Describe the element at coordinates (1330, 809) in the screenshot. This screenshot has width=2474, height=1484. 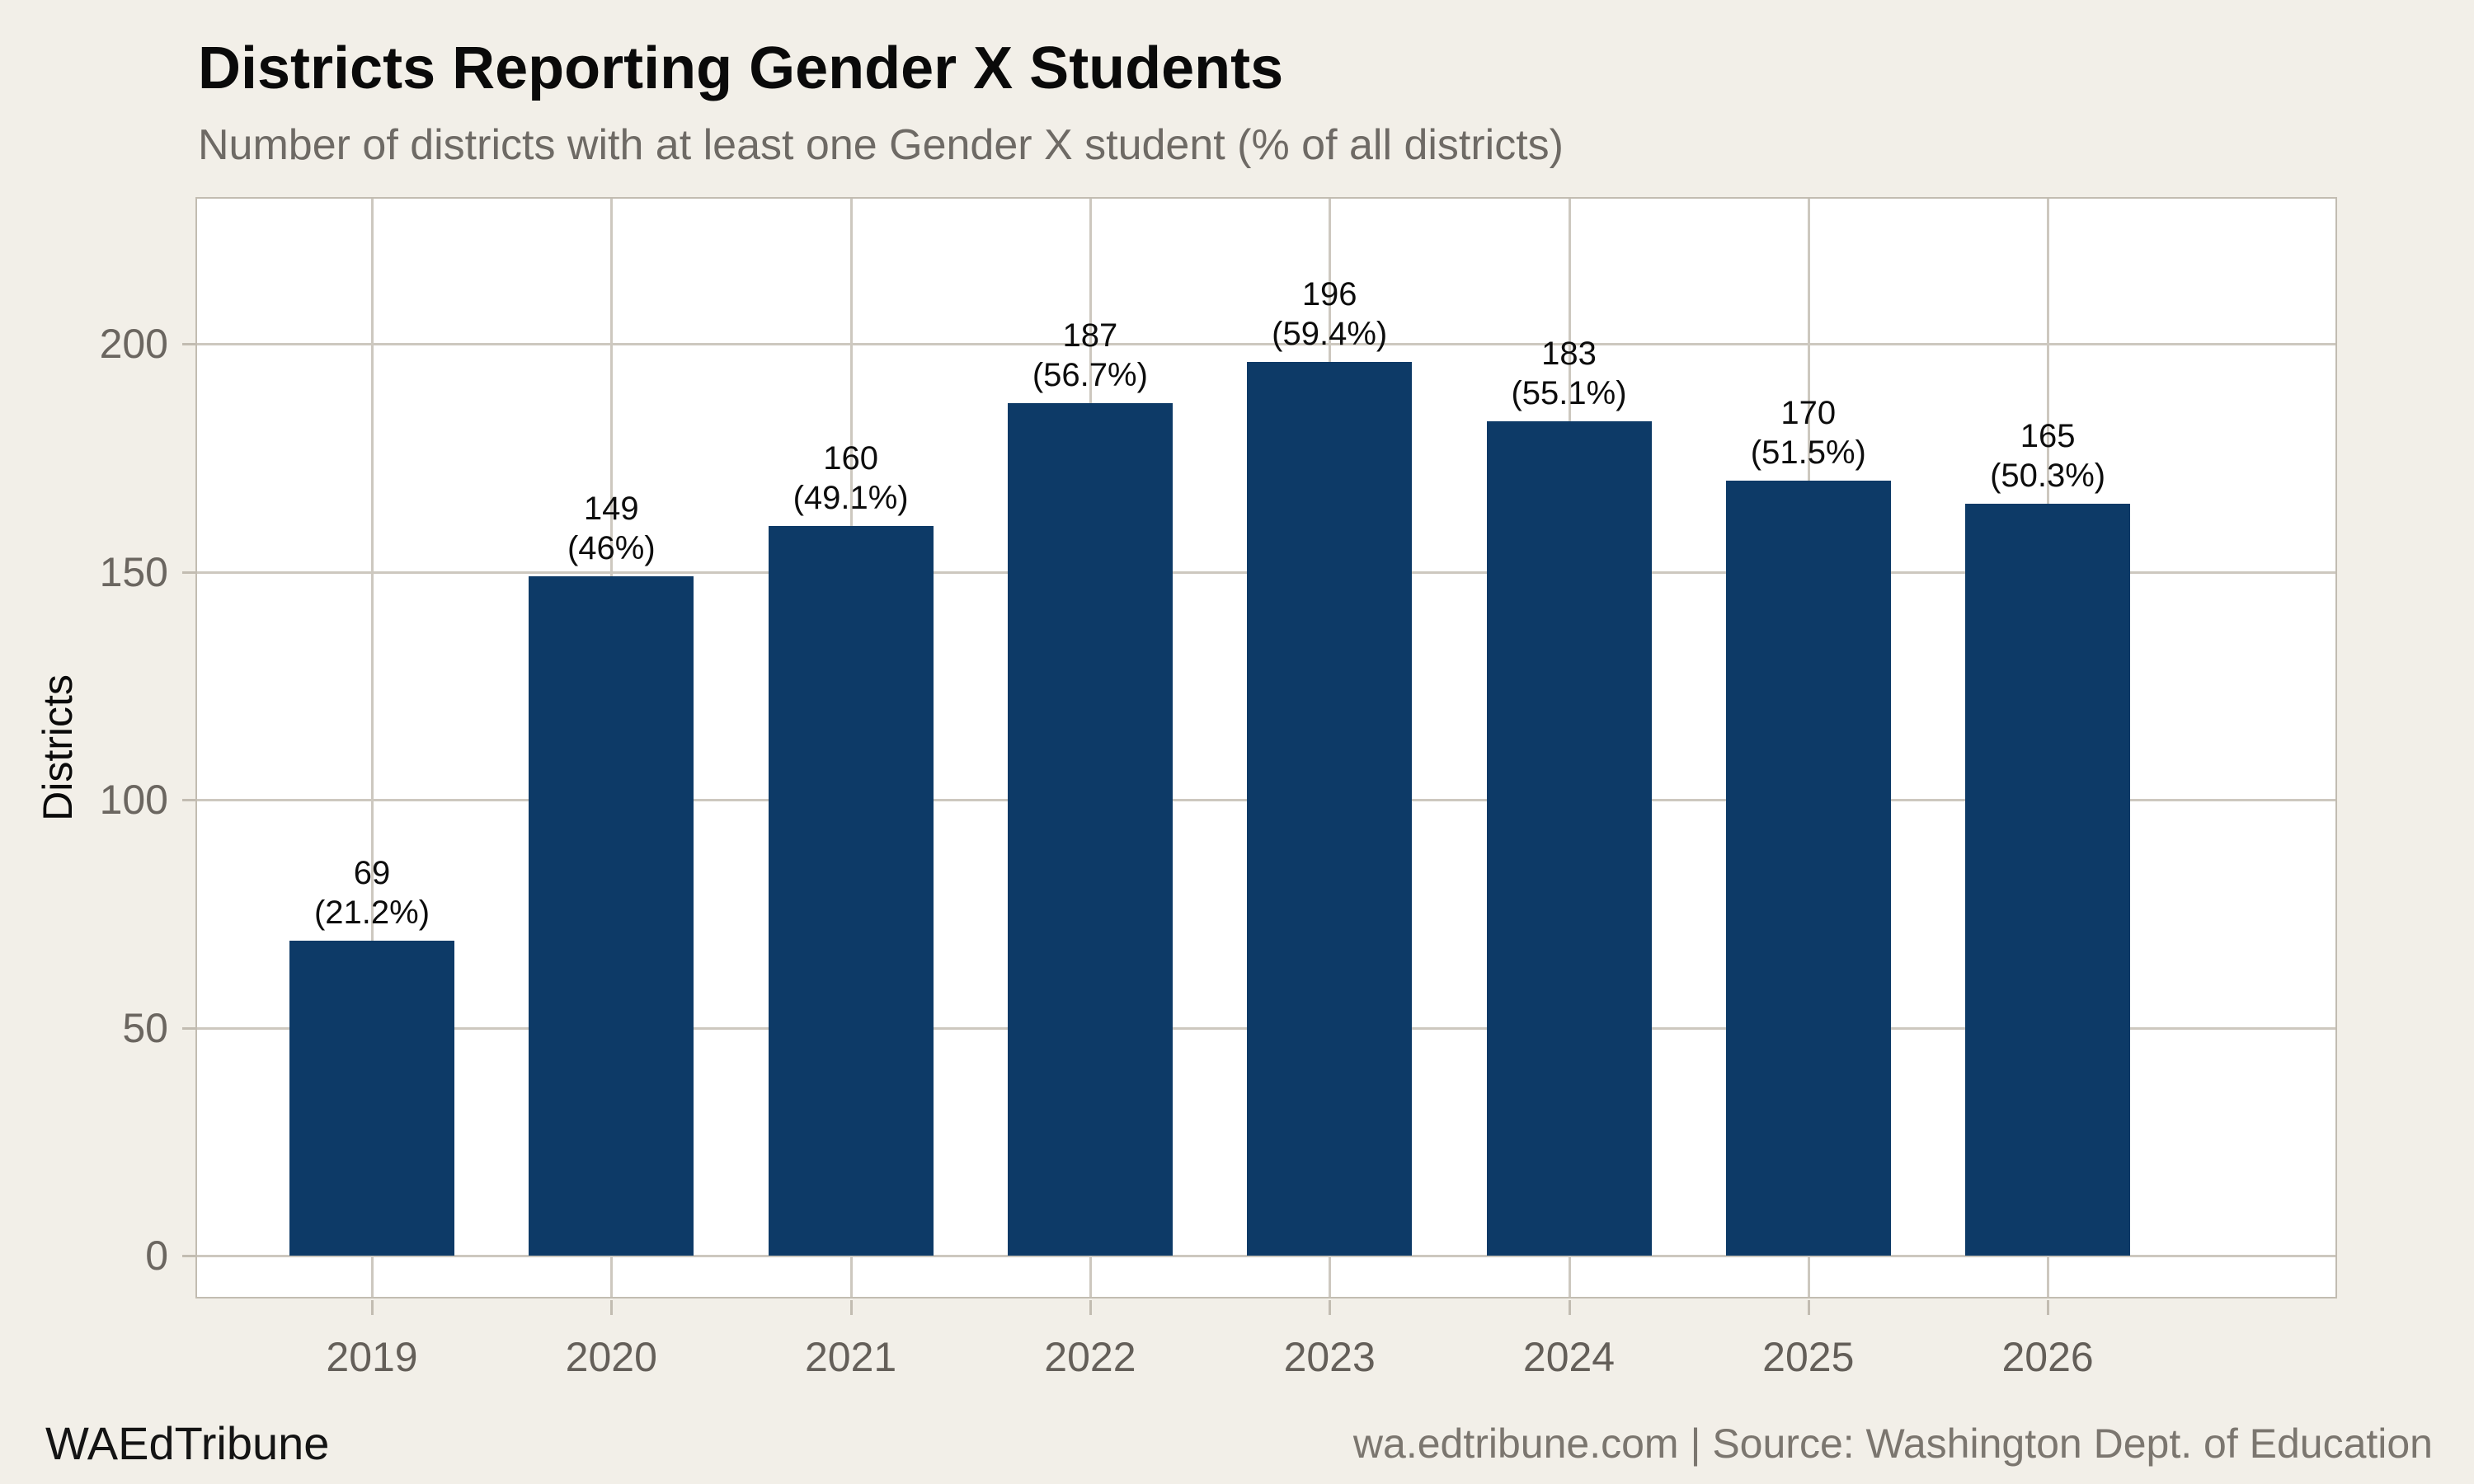
I see `bar-2023` at that location.